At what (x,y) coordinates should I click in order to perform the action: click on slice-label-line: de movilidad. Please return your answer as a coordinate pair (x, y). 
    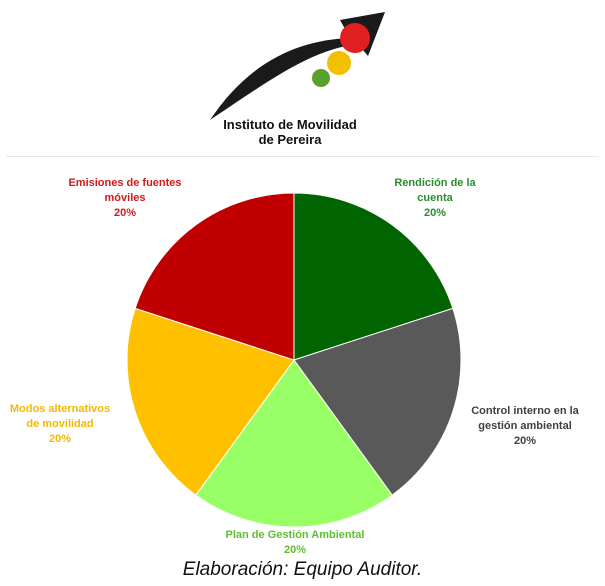
    Looking at the image, I should click on (60, 424).